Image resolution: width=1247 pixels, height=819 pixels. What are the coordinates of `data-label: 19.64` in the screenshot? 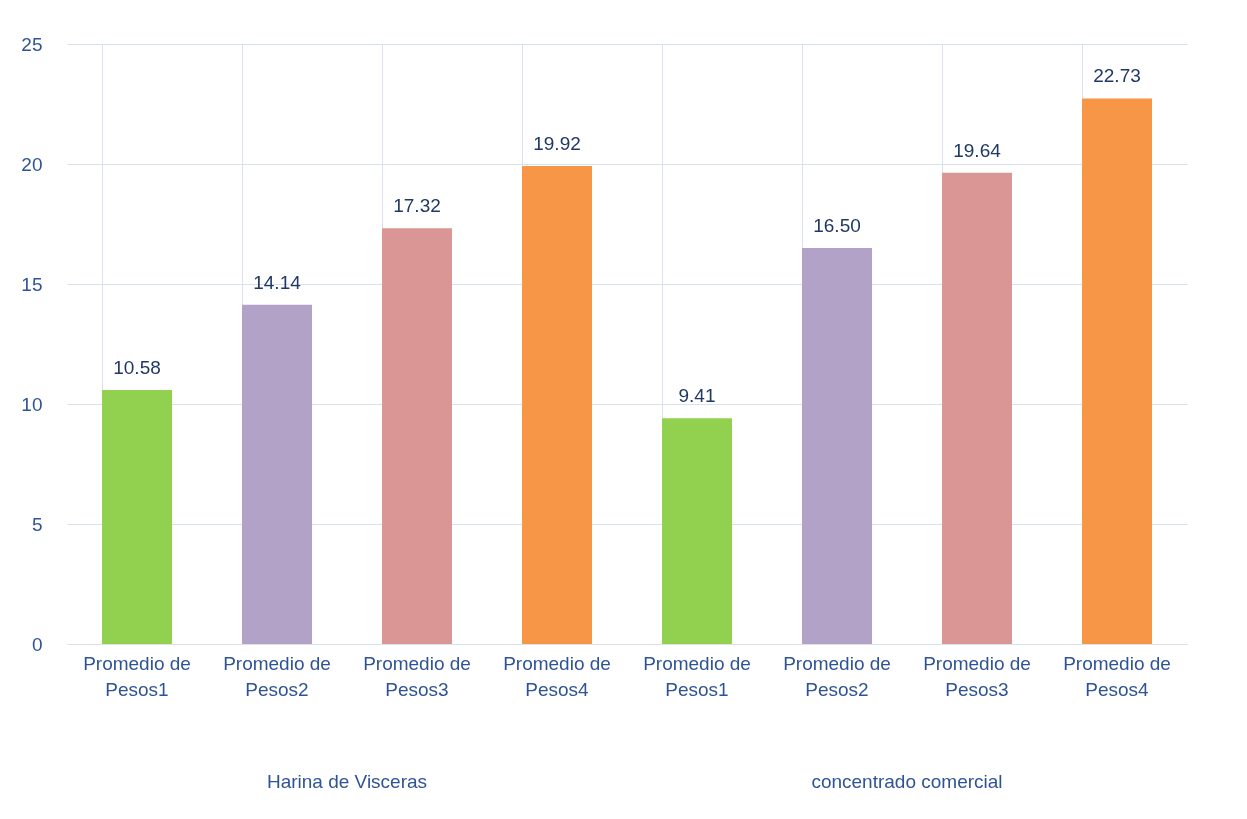 It's located at (977, 150).